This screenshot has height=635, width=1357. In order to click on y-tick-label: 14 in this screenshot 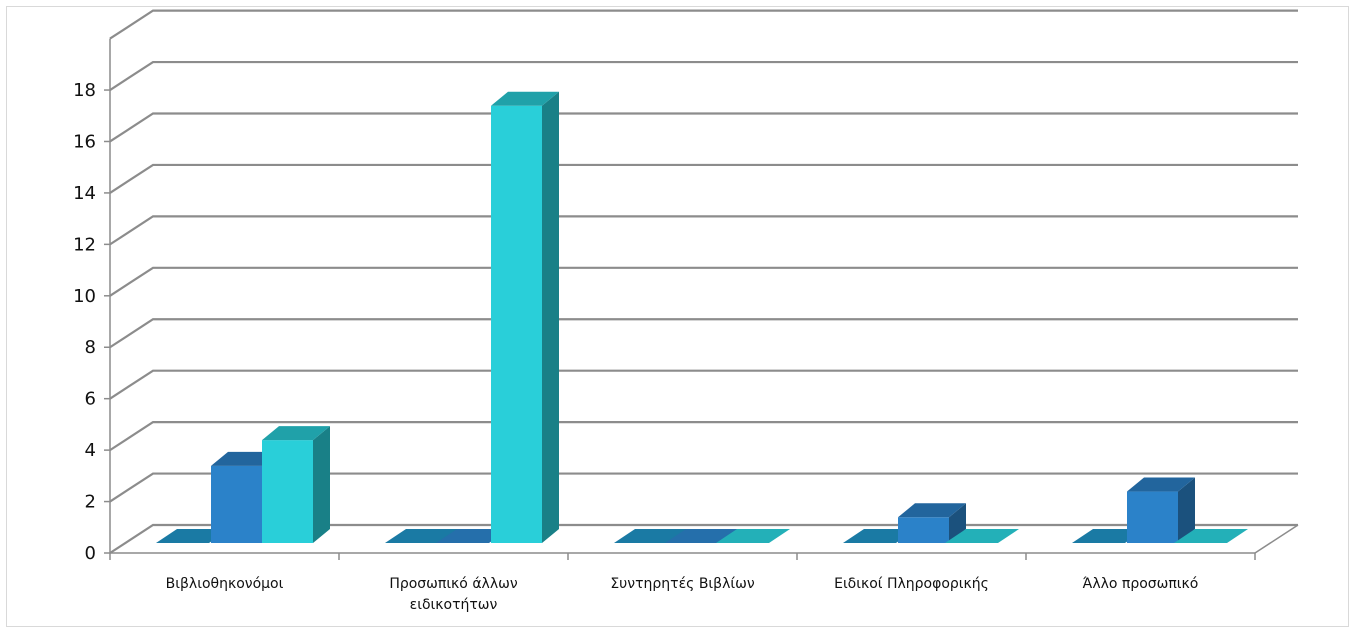, I will do `click(84, 193)`.